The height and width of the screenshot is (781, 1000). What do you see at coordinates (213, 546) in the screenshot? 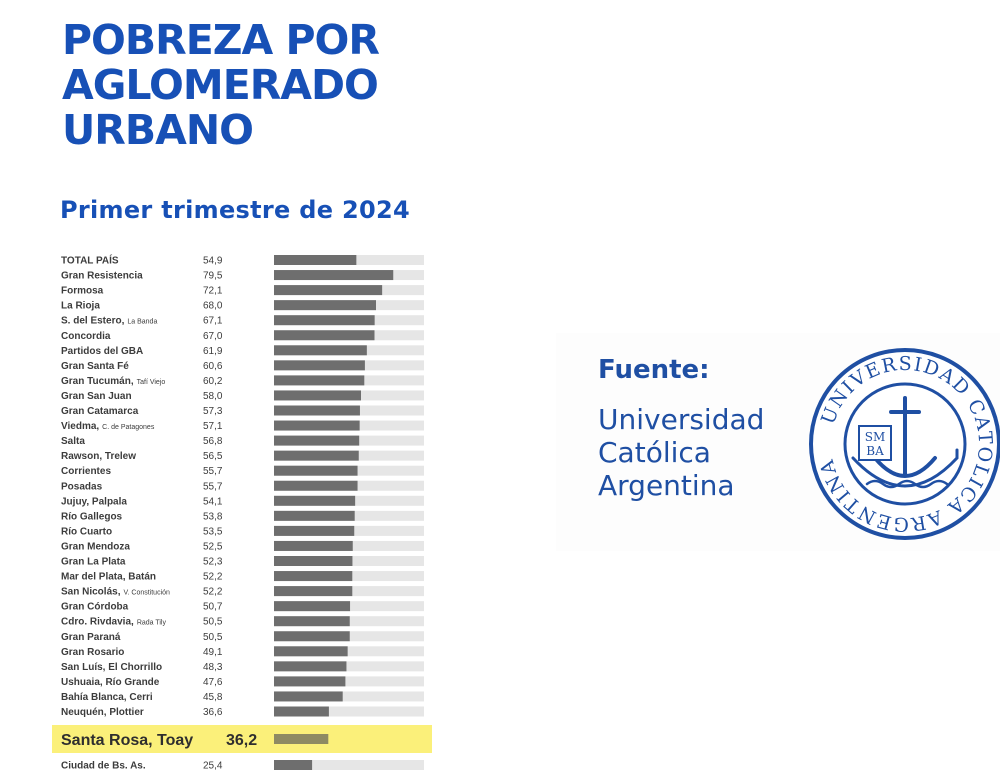
I see `bar-value: 52,5` at bounding box center [213, 546].